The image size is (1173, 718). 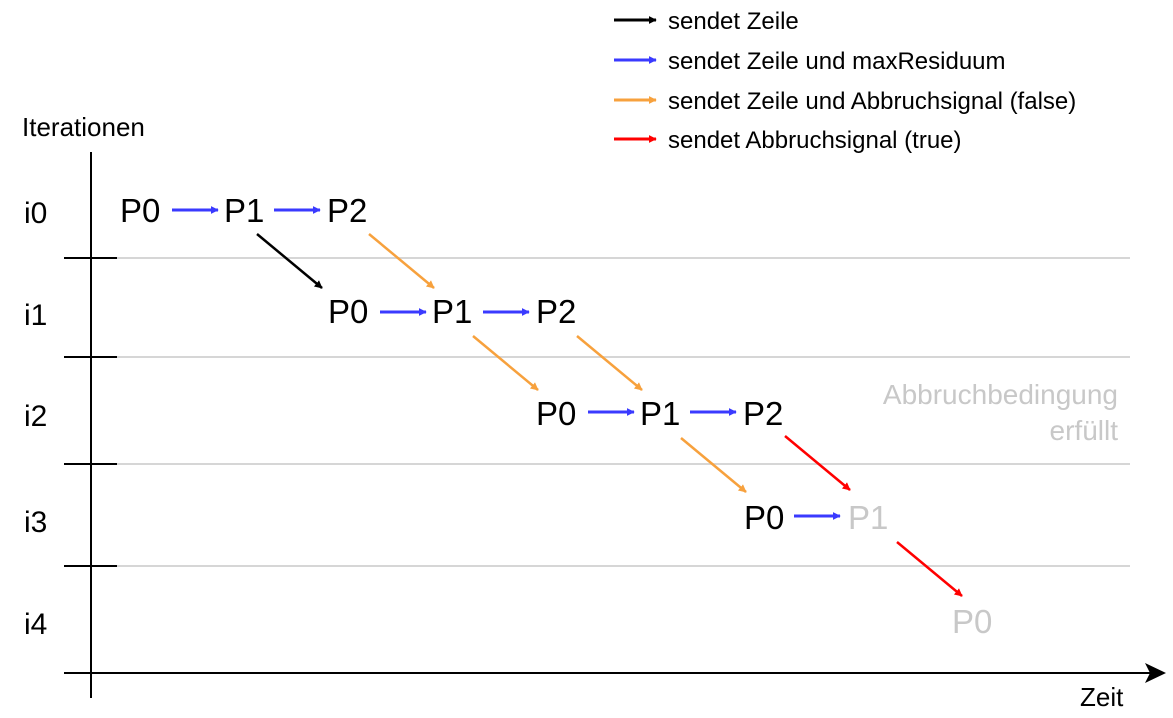 I want to click on legend-label: sendet Zeile, so click(x=733, y=21).